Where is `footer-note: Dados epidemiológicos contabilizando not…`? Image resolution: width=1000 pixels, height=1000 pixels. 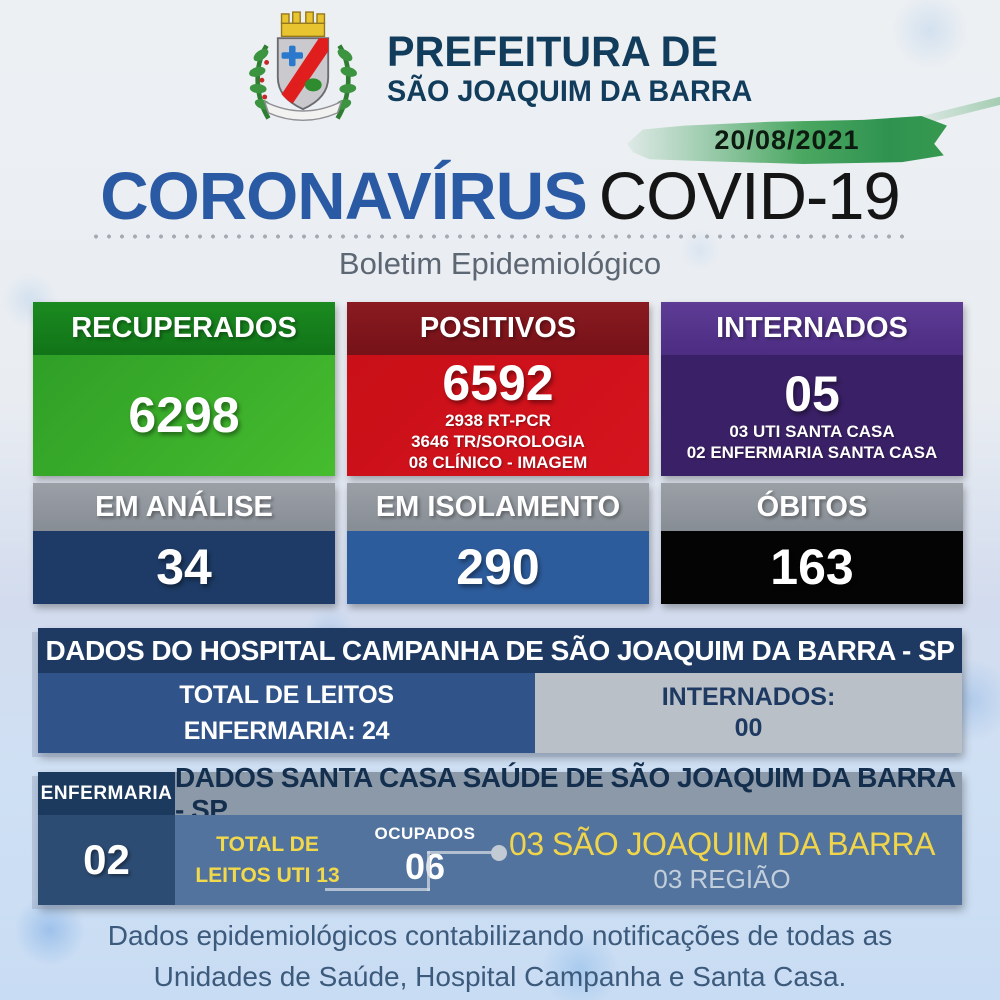 footer-note: Dados epidemiológicos contabilizando not… is located at coordinates (500, 956).